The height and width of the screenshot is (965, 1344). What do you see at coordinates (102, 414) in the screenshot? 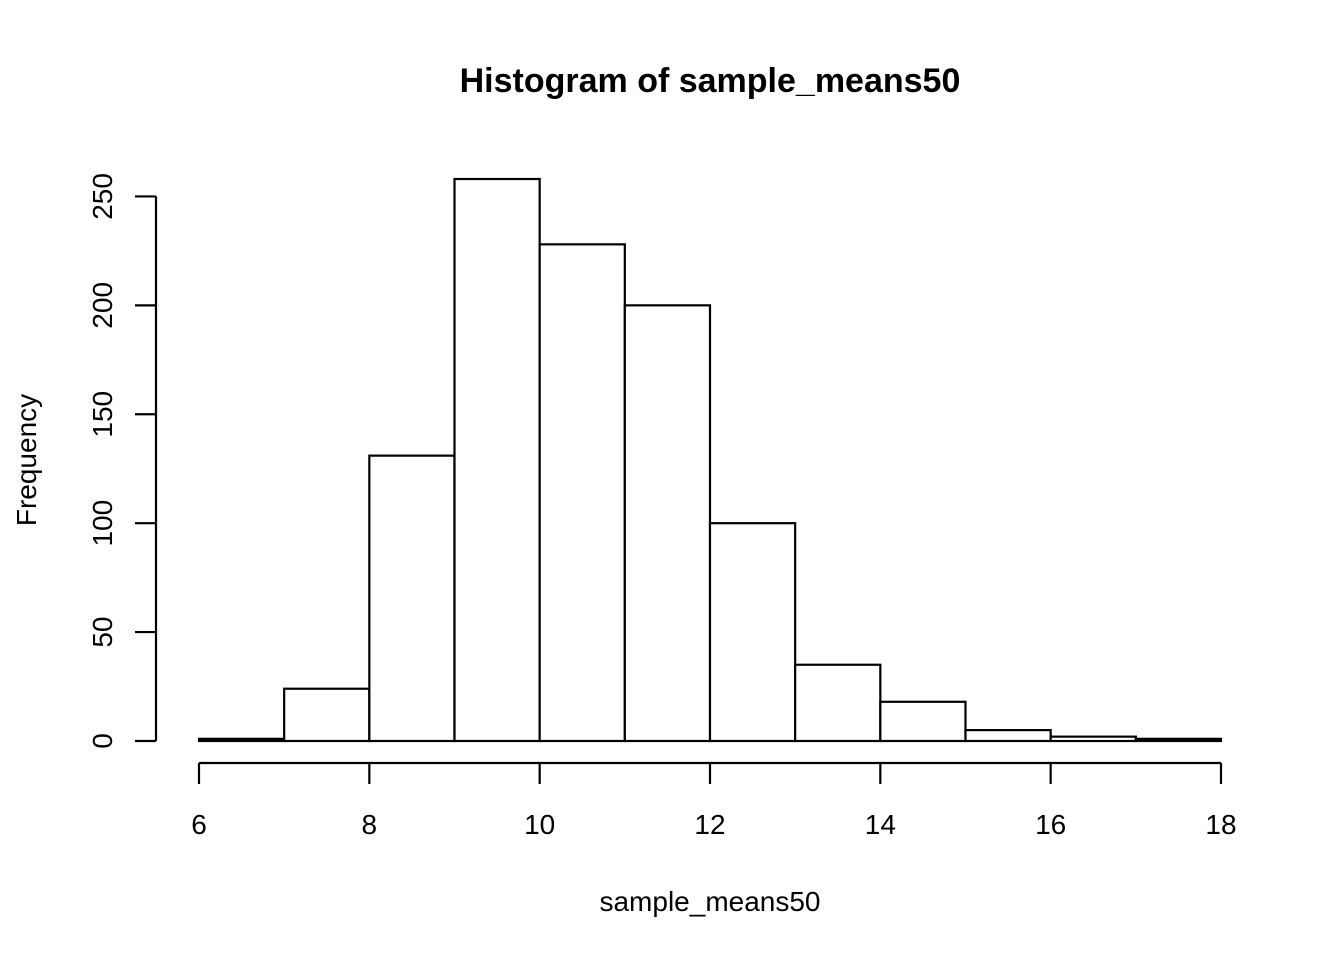
I see `y-tick-label: 150` at bounding box center [102, 414].